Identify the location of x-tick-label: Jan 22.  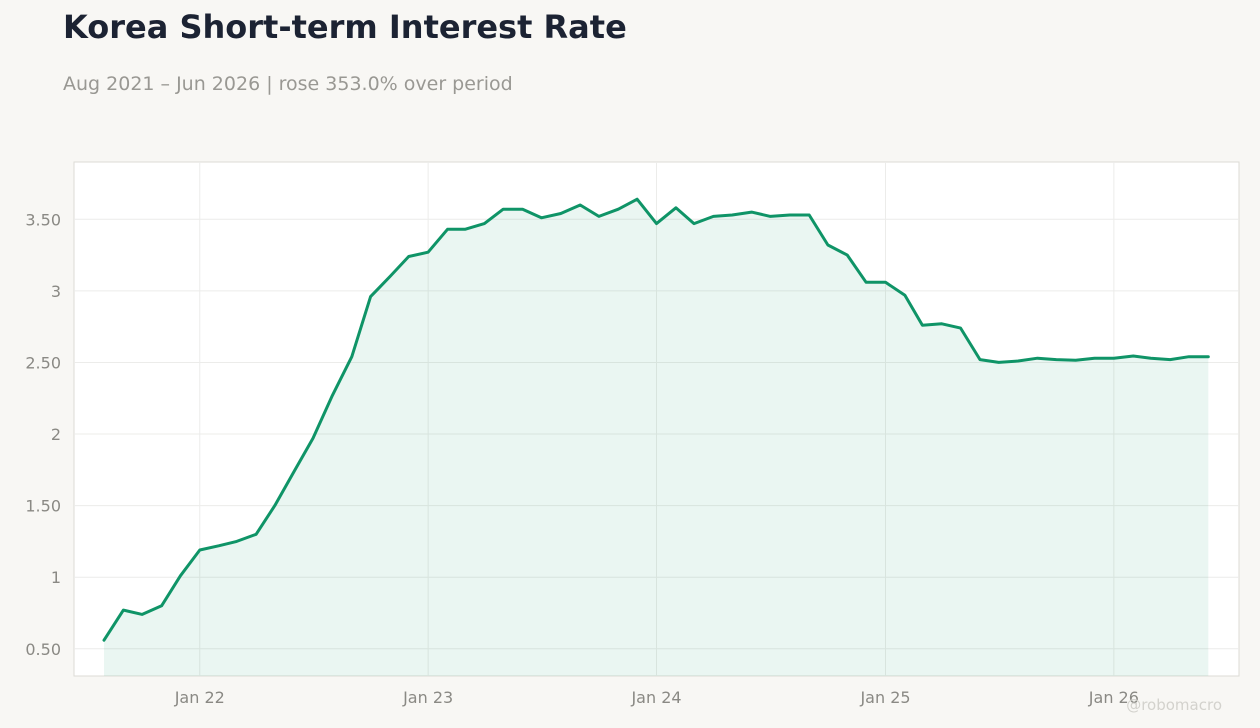
(199, 697).